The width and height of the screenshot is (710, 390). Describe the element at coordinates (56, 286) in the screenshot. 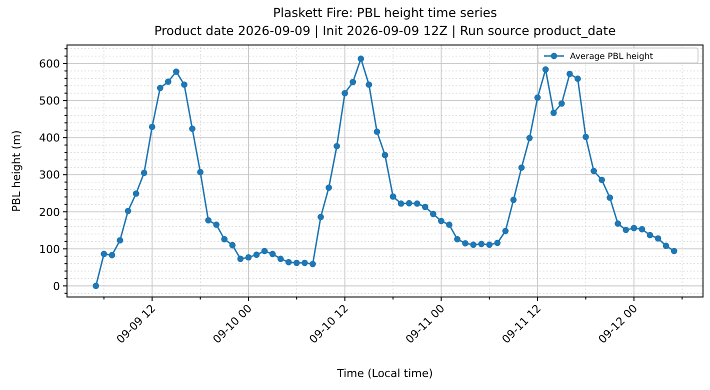

I see `y-tick-label: 0` at that location.